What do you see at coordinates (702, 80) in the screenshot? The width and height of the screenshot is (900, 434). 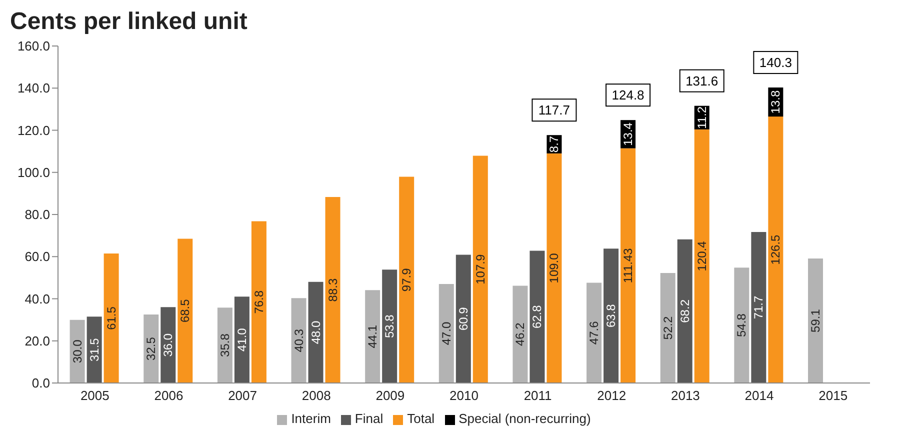 I see `annotation: 131.6` at bounding box center [702, 80].